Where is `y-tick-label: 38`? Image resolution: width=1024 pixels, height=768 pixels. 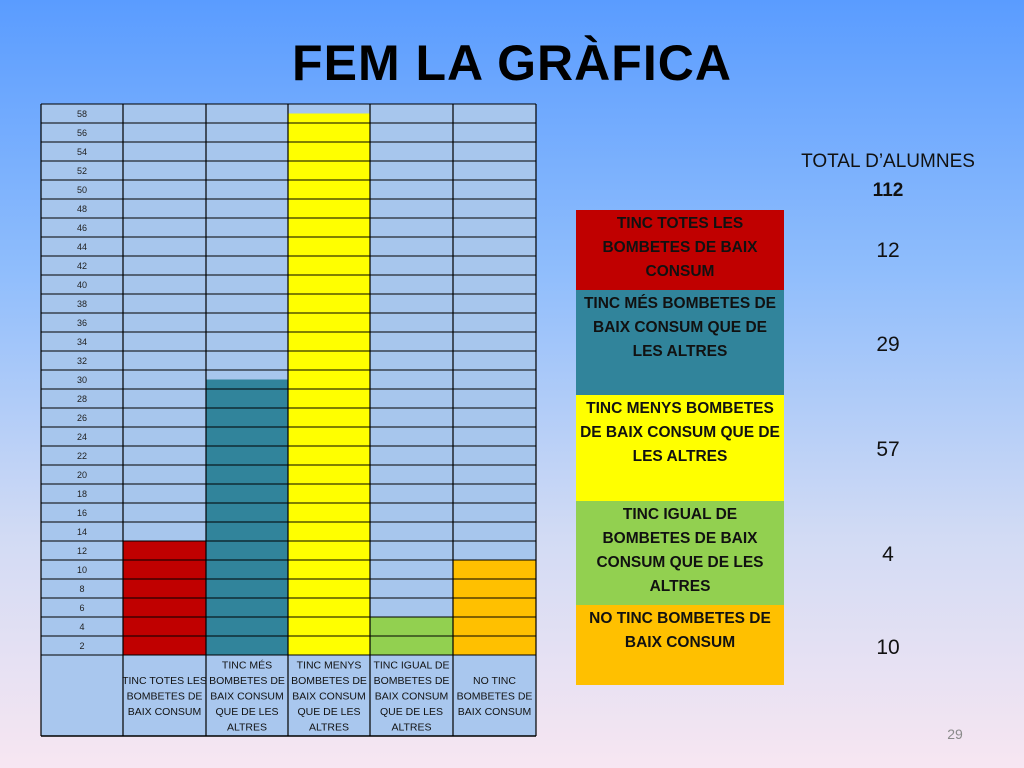
y-tick-label: 38 is located at coordinates (82, 304).